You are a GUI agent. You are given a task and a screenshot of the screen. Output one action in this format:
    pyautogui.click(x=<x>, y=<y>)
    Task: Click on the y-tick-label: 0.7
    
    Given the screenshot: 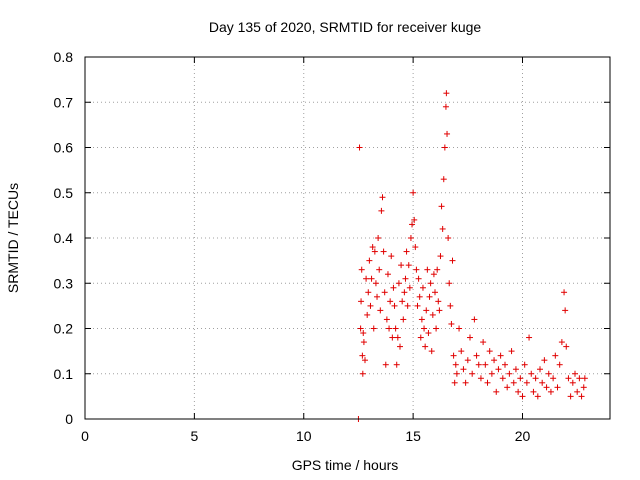 What is the action you would take?
    pyautogui.click(x=64, y=102)
    